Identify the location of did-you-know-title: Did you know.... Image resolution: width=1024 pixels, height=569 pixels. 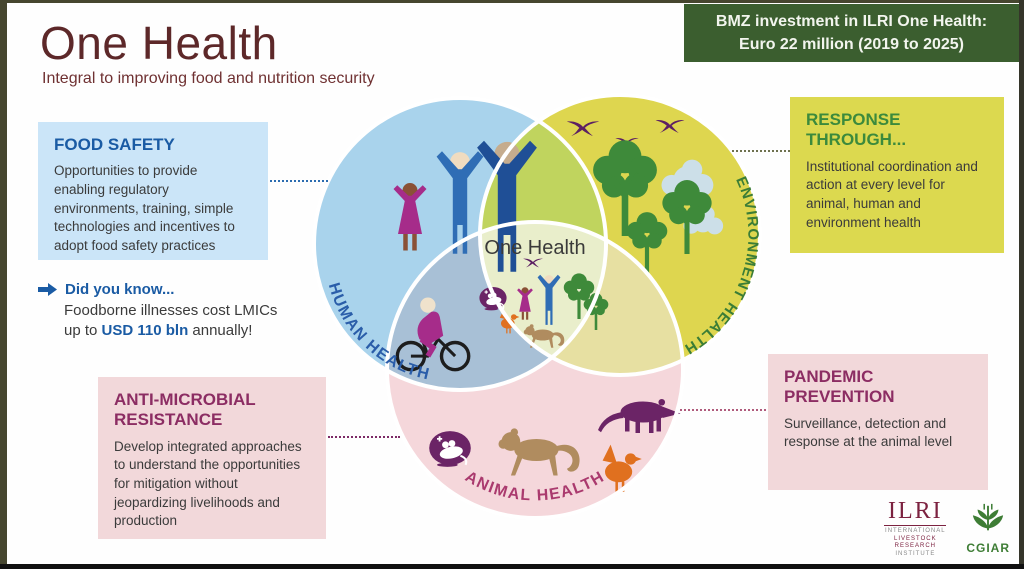
(120, 289).